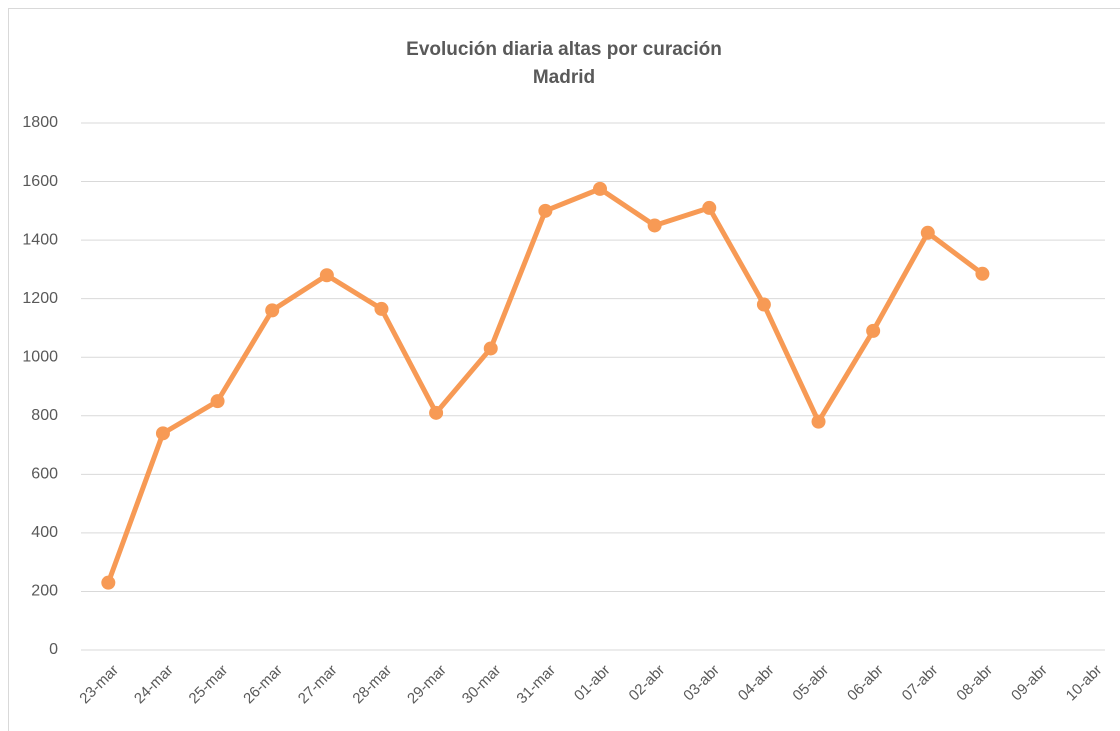  I want to click on x-tick-label: 02-abr, so click(647, 683).